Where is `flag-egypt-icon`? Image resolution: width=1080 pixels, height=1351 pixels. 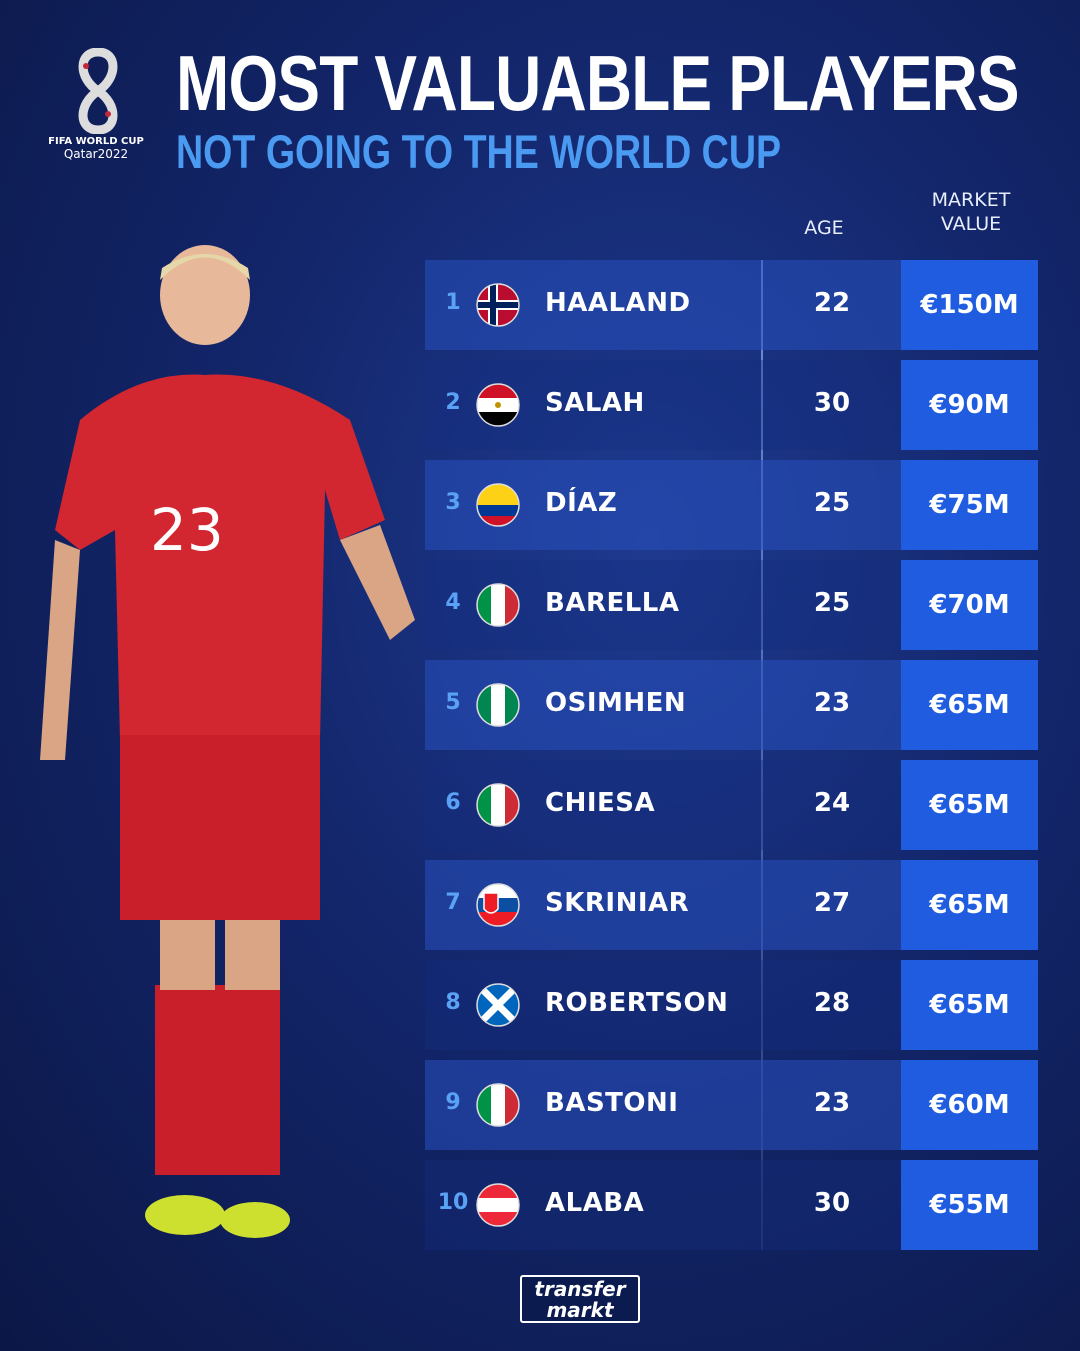
flag-egypt-icon is located at coordinates (498, 405).